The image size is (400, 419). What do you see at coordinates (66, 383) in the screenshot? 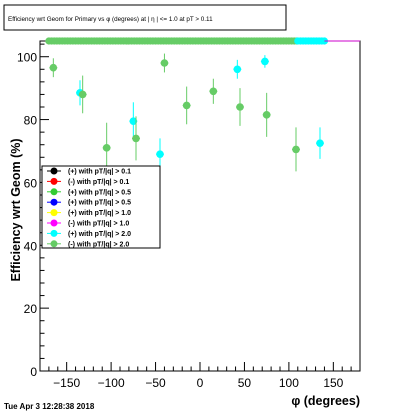
I see `x-tick-label: −150` at bounding box center [66, 383].